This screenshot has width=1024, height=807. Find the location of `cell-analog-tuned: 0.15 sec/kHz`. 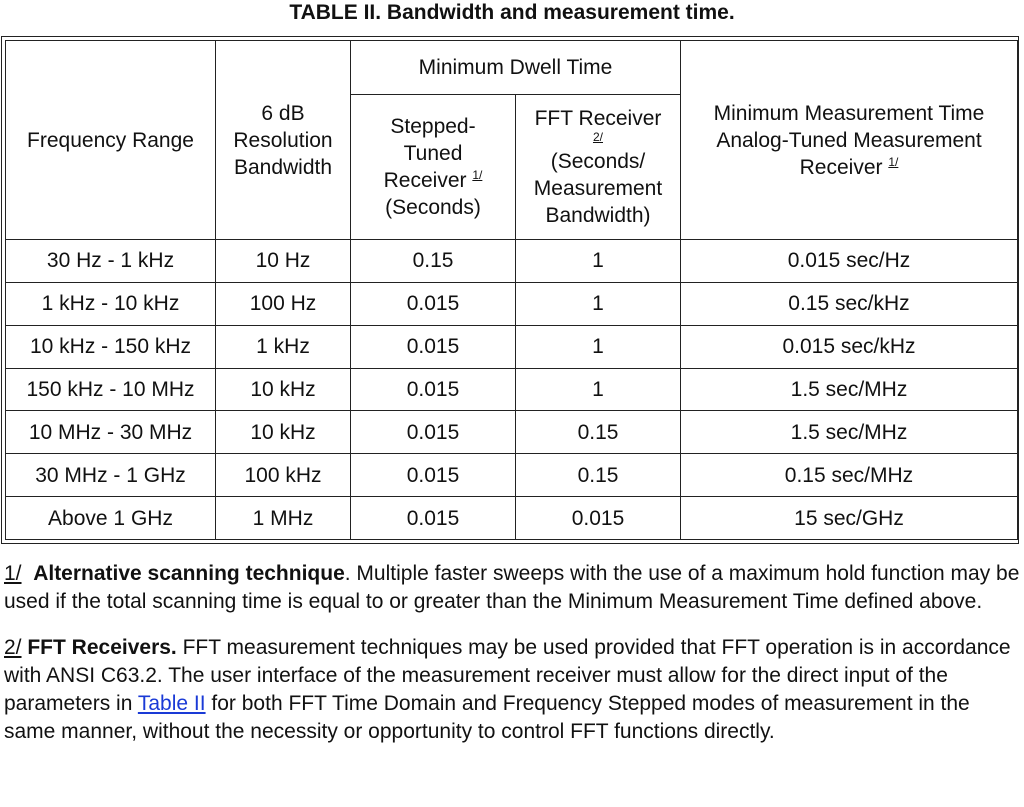

cell-analog-tuned: 0.15 sec/kHz is located at coordinates (849, 303).